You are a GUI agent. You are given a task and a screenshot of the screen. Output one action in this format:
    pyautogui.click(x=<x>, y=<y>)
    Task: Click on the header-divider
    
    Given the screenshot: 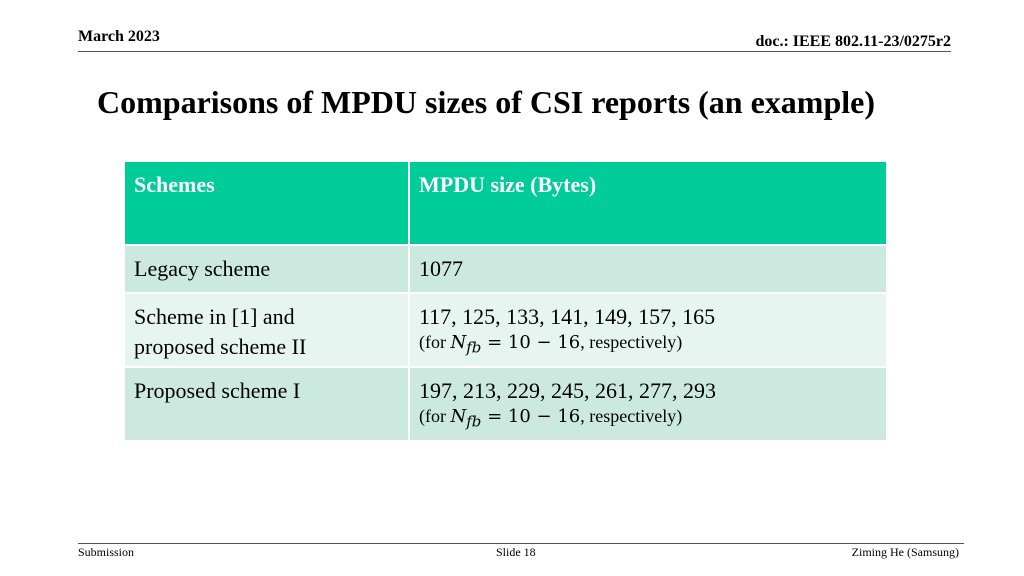 What is the action you would take?
    pyautogui.click(x=514, y=51)
    